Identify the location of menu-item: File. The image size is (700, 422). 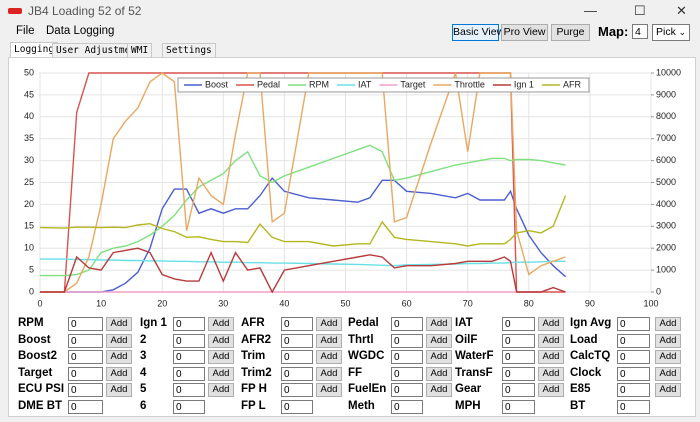
(25, 31).